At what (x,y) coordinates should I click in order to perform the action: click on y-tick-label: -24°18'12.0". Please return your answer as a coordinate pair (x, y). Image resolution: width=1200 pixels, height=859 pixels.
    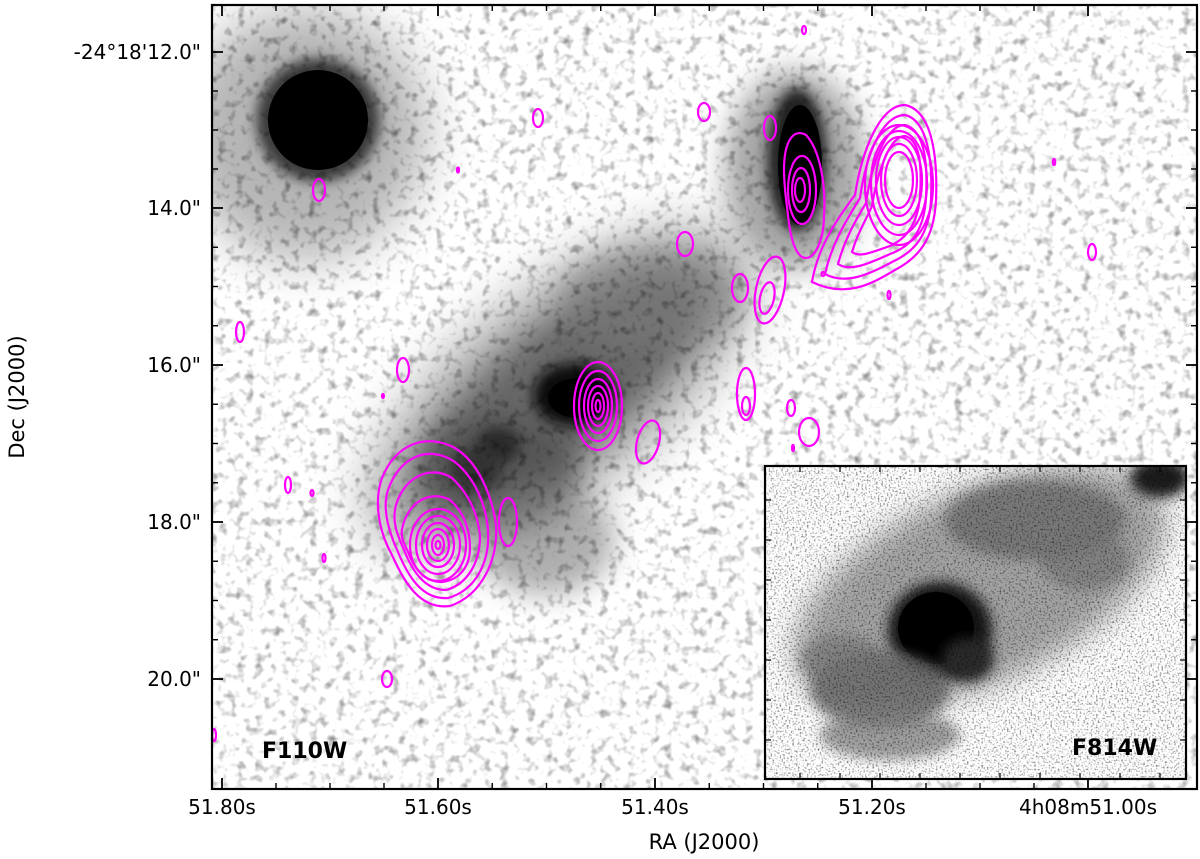
    Looking at the image, I should click on (137, 52).